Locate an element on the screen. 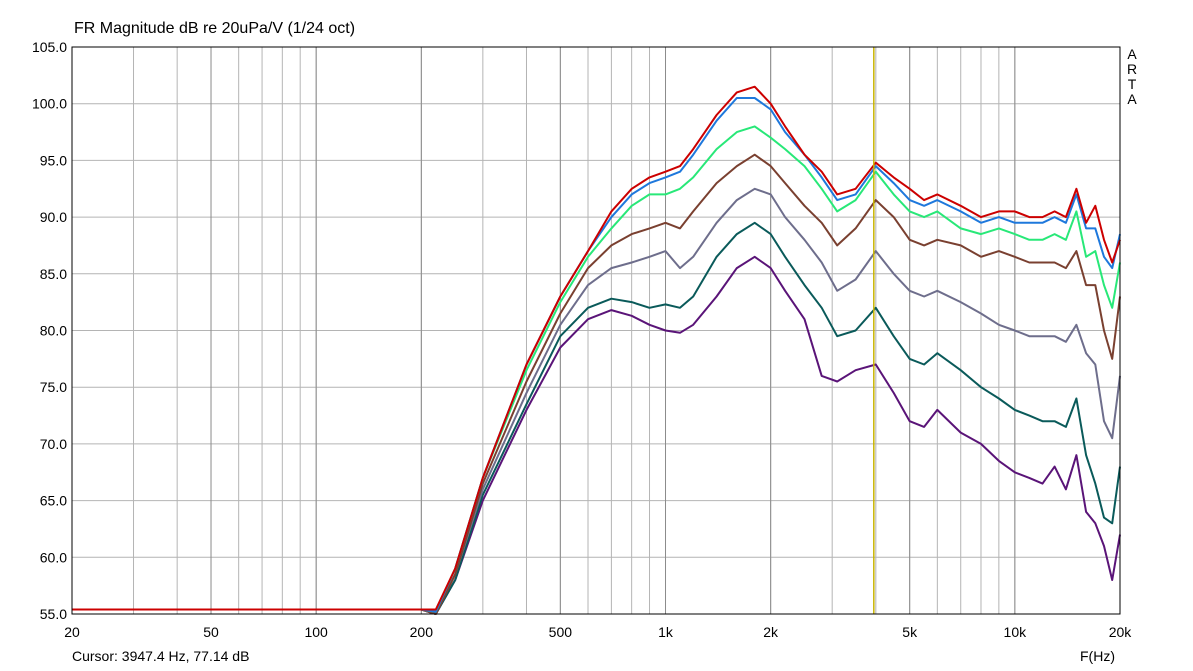 This screenshot has width=1193, height=671. brand-letter: T is located at coordinates (1132, 84).